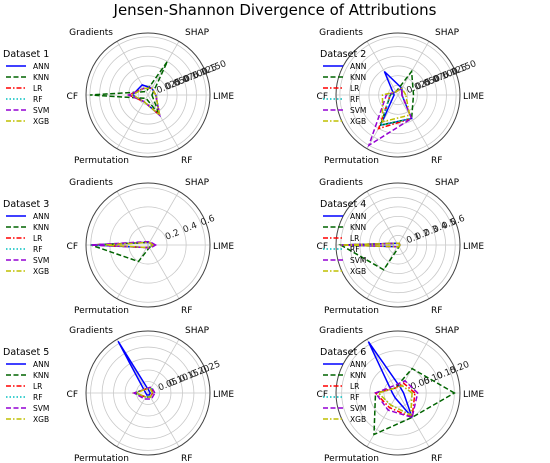  Describe the element at coordinates (343, 352) in the screenshot. I see `panel-title: Dataset 6` at that location.